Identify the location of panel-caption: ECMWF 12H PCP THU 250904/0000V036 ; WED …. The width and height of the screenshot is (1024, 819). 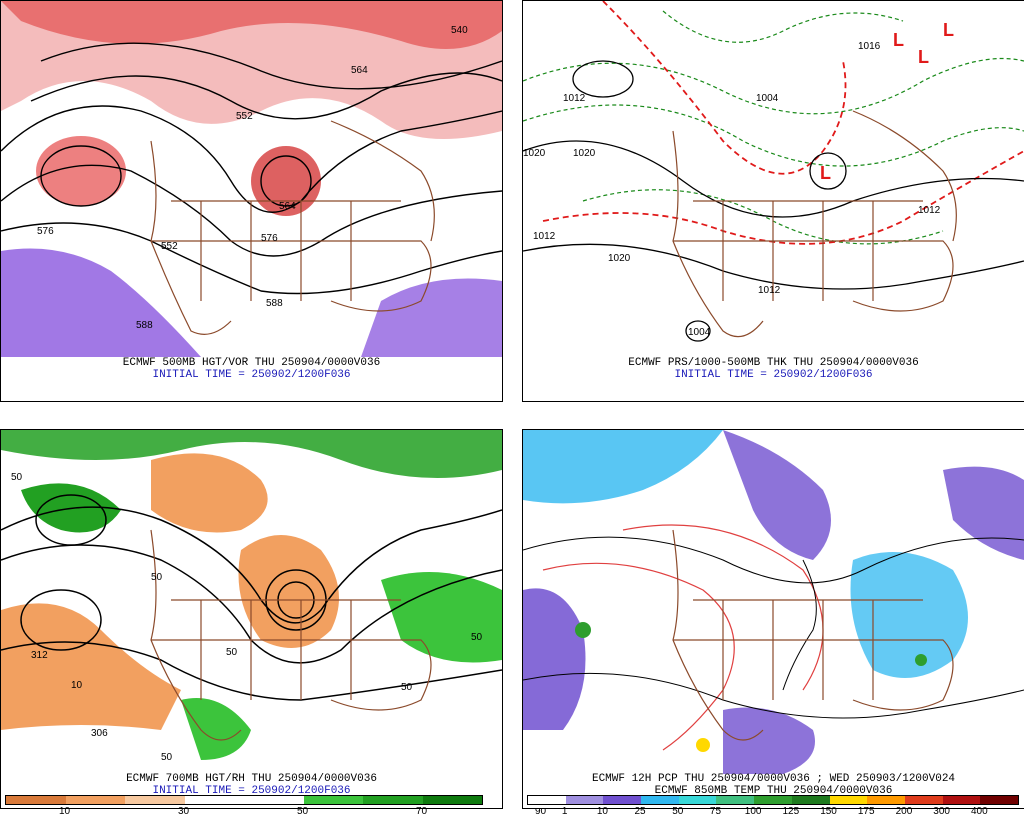
(773, 785).